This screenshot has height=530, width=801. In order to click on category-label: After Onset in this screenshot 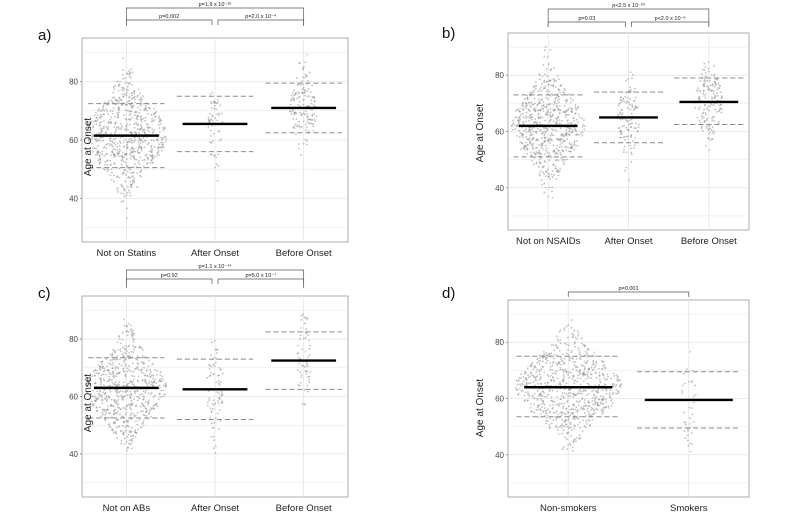, I will do `click(215, 253)`.